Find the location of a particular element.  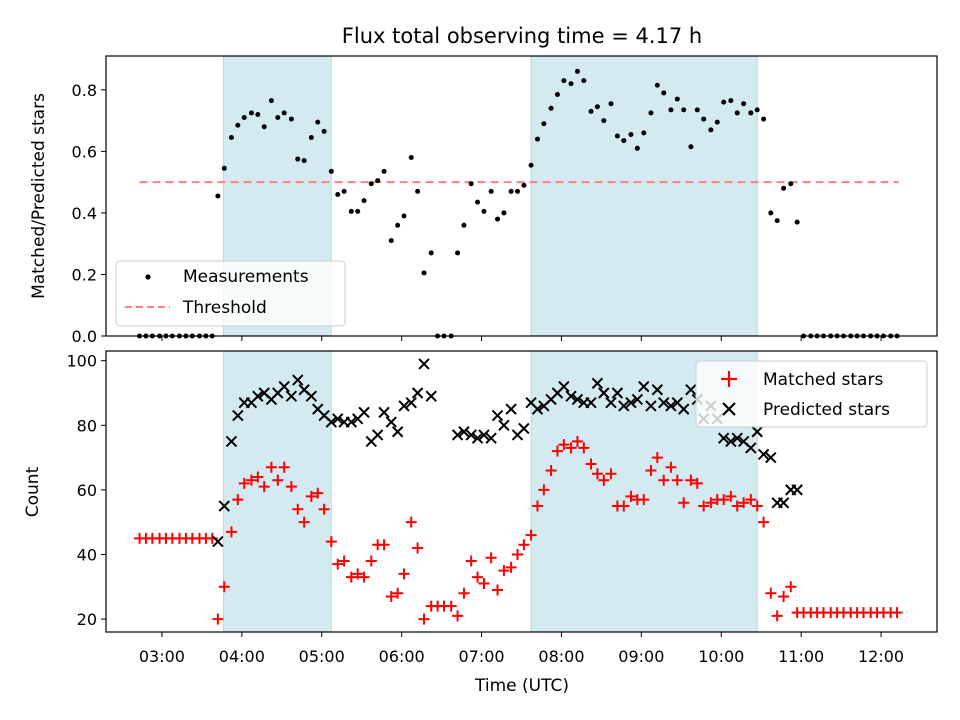

x-tick-label: 03:00 is located at coordinates (162, 656).